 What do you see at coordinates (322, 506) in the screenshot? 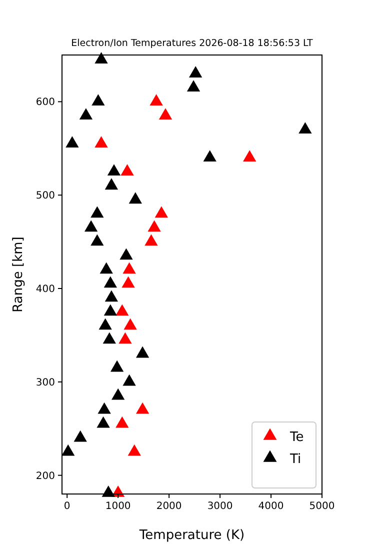
I see `x-tick-label: 5000` at bounding box center [322, 506].